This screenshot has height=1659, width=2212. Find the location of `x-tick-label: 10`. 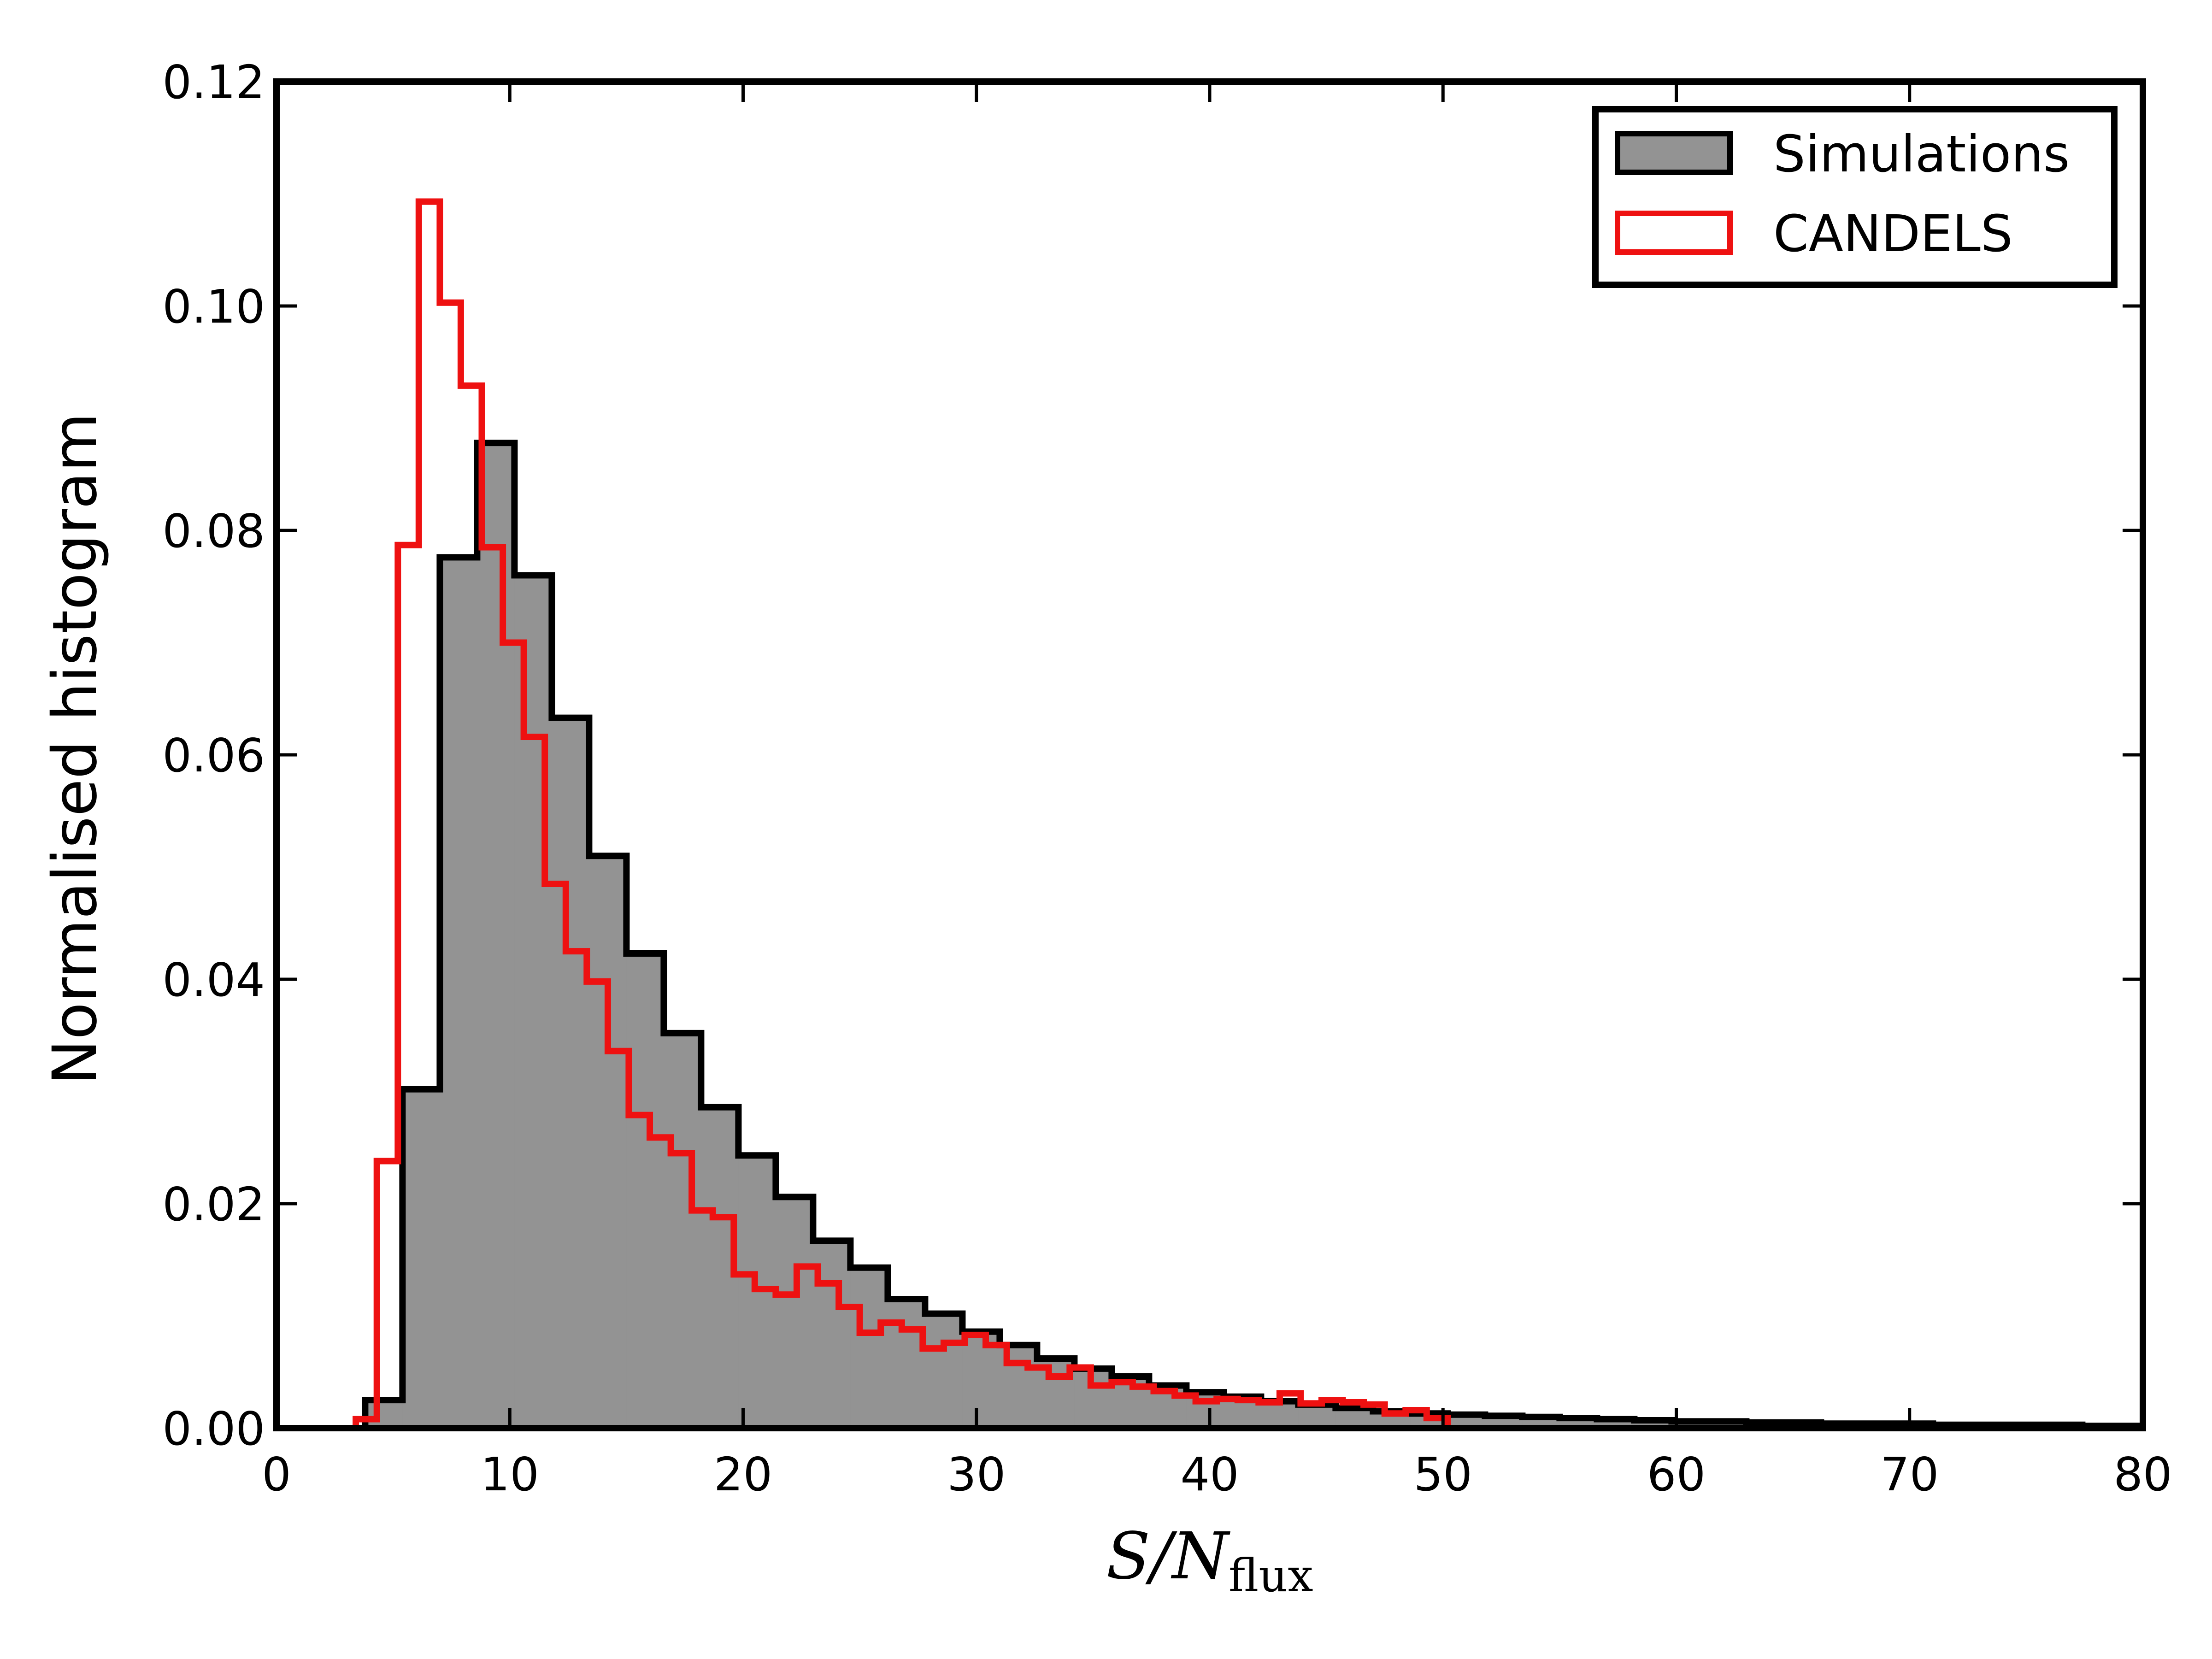

x-tick-label: 10 is located at coordinates (510, 1474).